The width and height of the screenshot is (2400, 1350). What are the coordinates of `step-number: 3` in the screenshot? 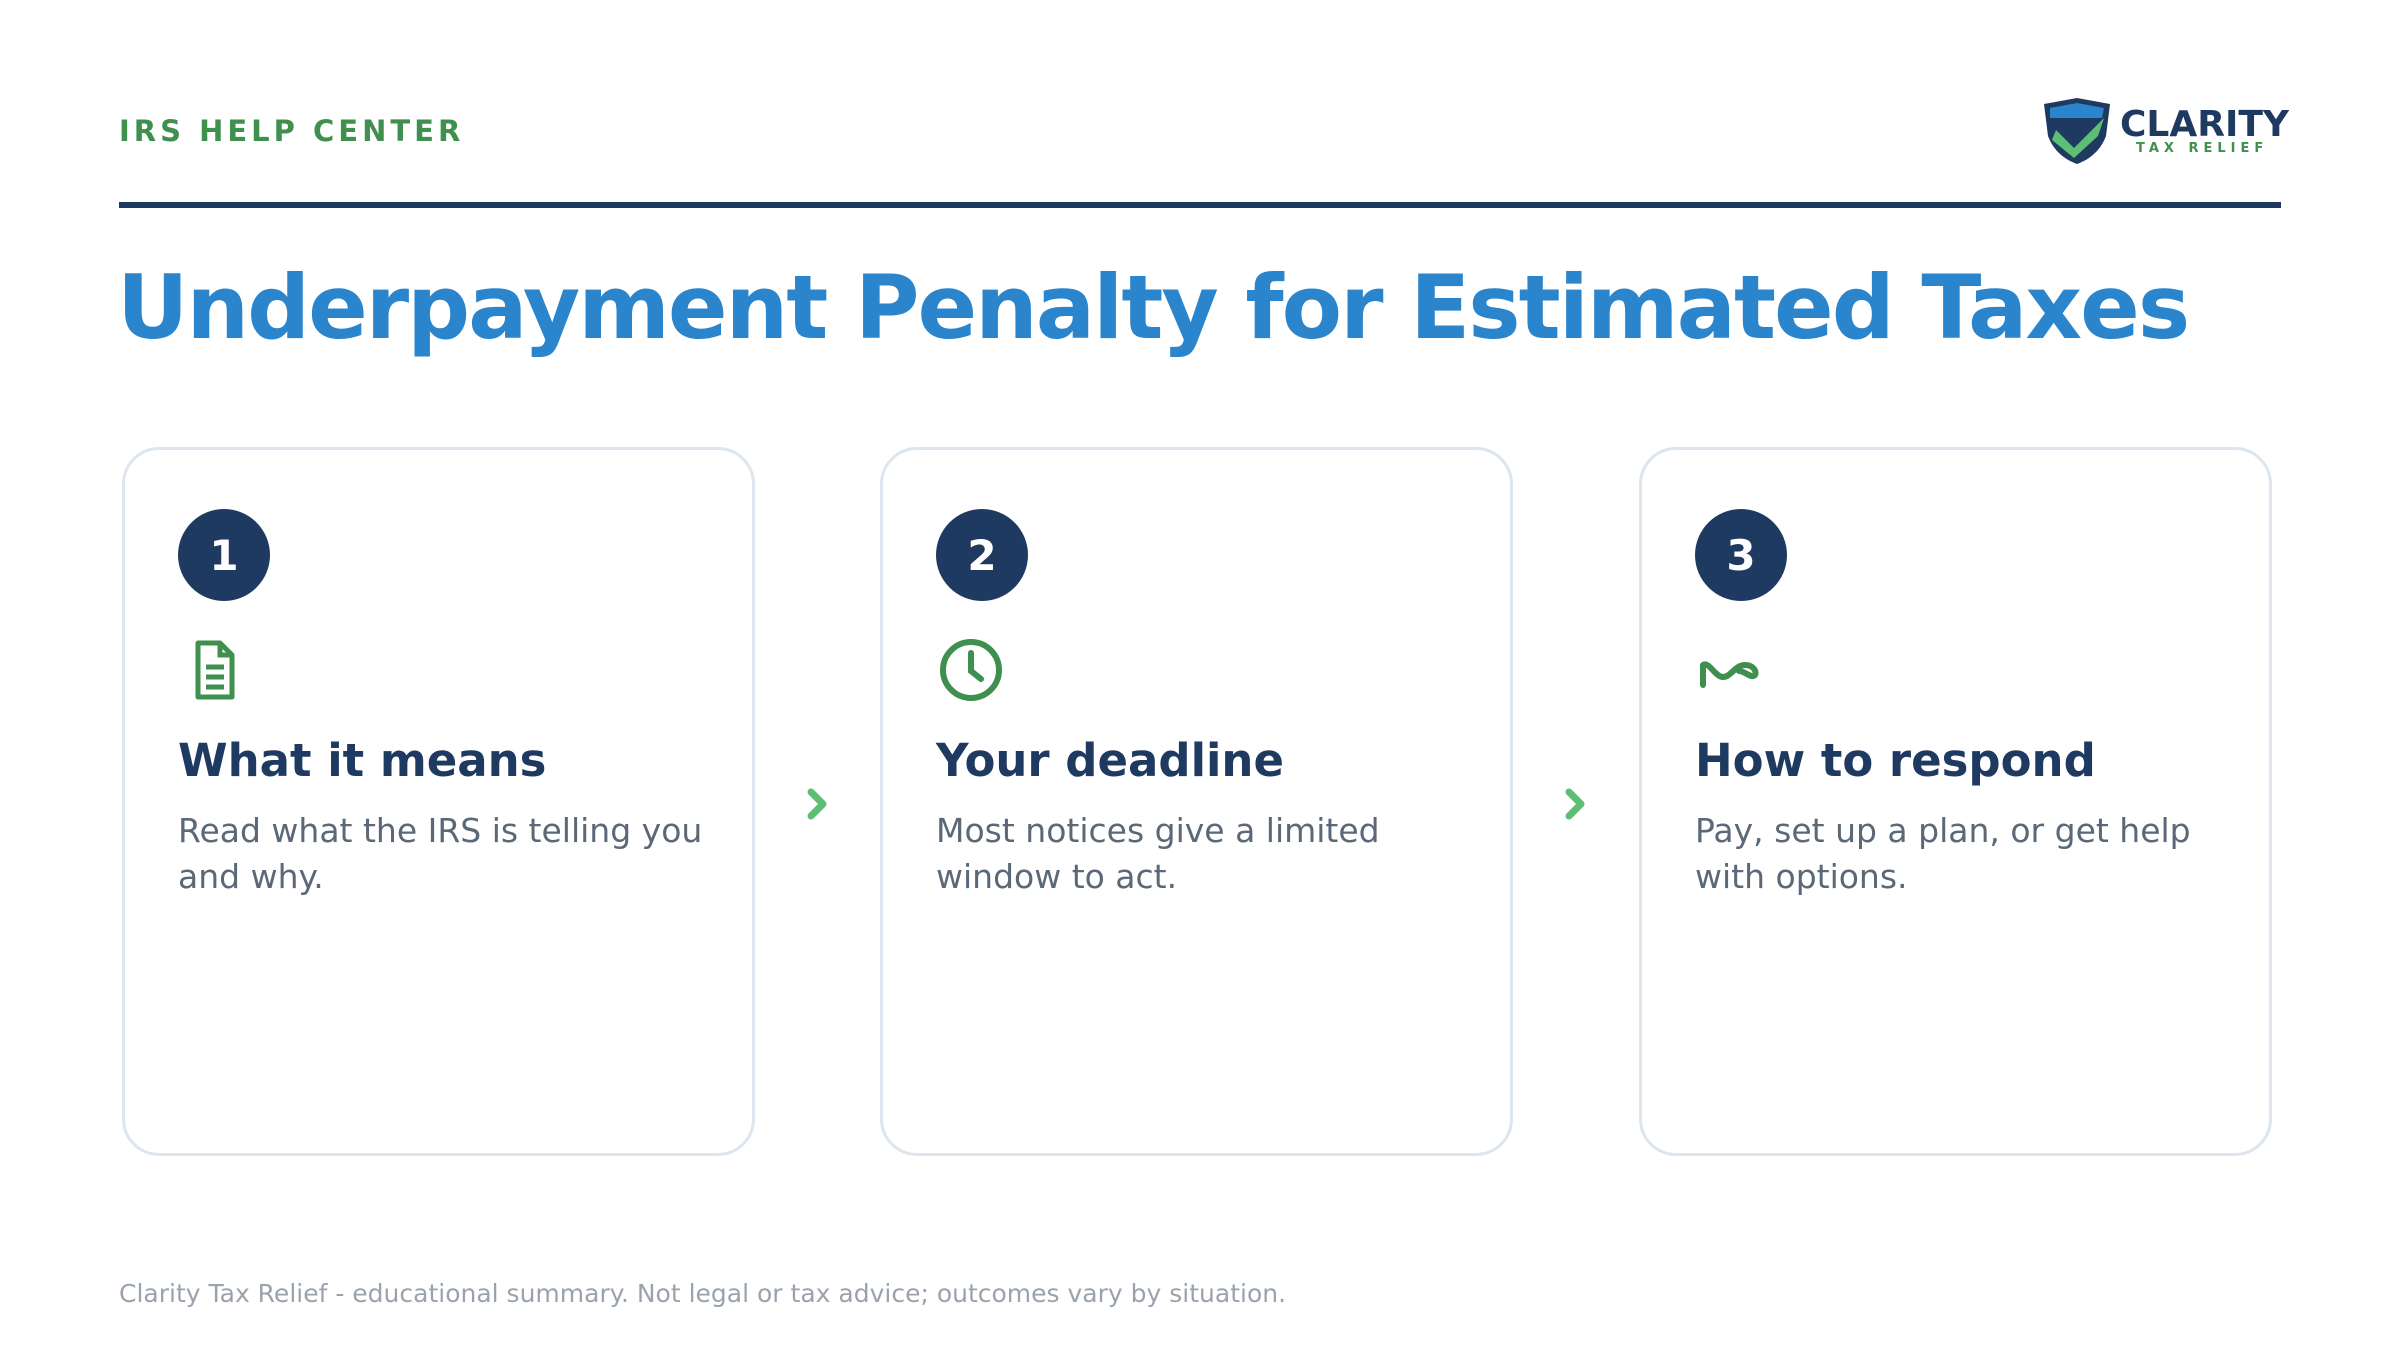 It's located at (1741, 555).